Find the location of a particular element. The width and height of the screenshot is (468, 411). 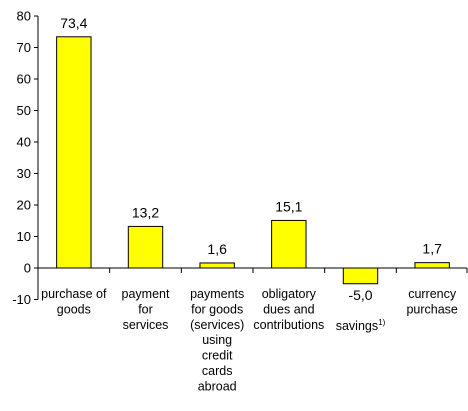

y-axis: -10 0 10 20 30 40 50 60 70 80 is located at coordinates (25, 158).